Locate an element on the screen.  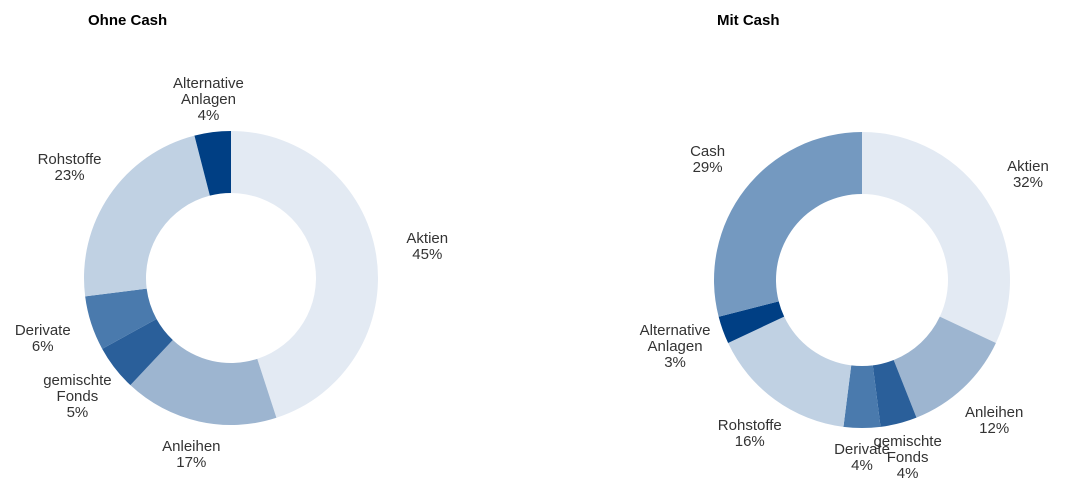
slice-label: Derivate 4% is located at coordinates (862, 458).